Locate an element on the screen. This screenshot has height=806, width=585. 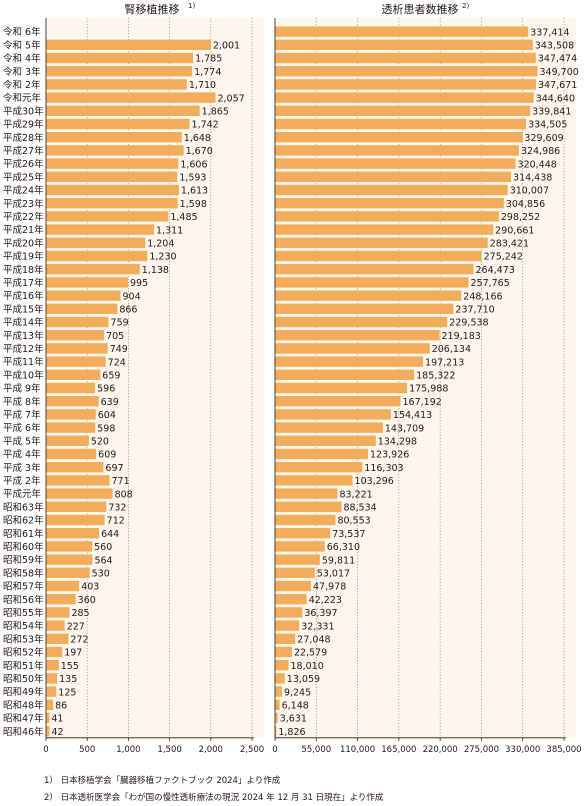
category-label: 昭和50年 is located at coordinates (23, 679).